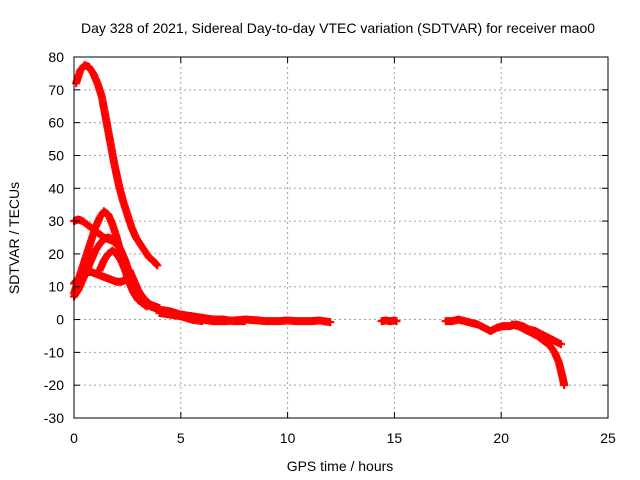  I want to click on x-tick-label: 15, so click(395, 438).